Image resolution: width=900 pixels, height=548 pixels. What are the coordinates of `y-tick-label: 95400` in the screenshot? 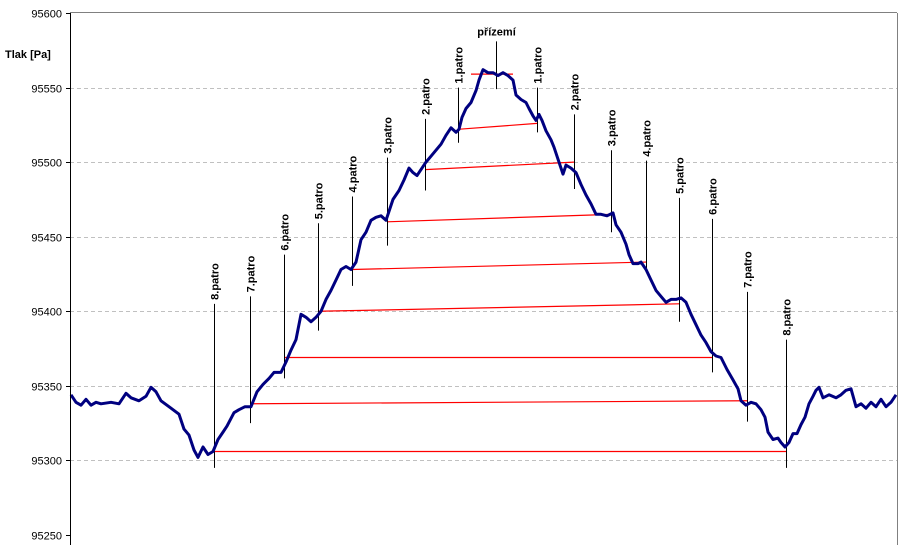 It's located at (46, 313).